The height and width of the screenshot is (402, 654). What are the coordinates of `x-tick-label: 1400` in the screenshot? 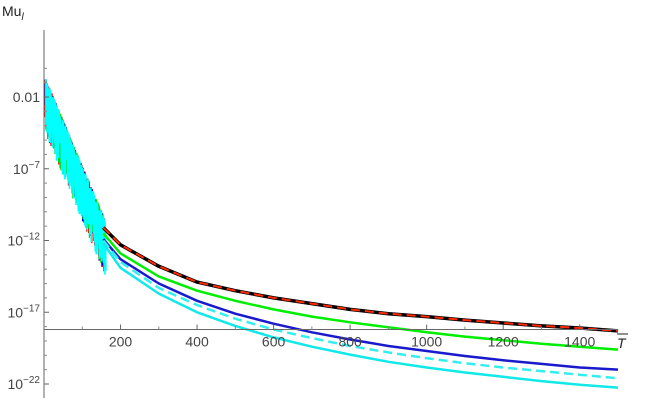 It's located at (579, 341).